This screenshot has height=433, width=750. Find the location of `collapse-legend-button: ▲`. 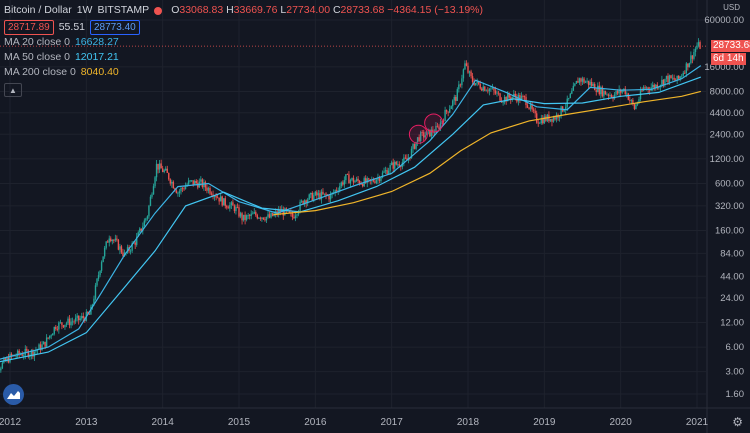

collapse-legend-button: ▲ is located at coordinates (13, 90).